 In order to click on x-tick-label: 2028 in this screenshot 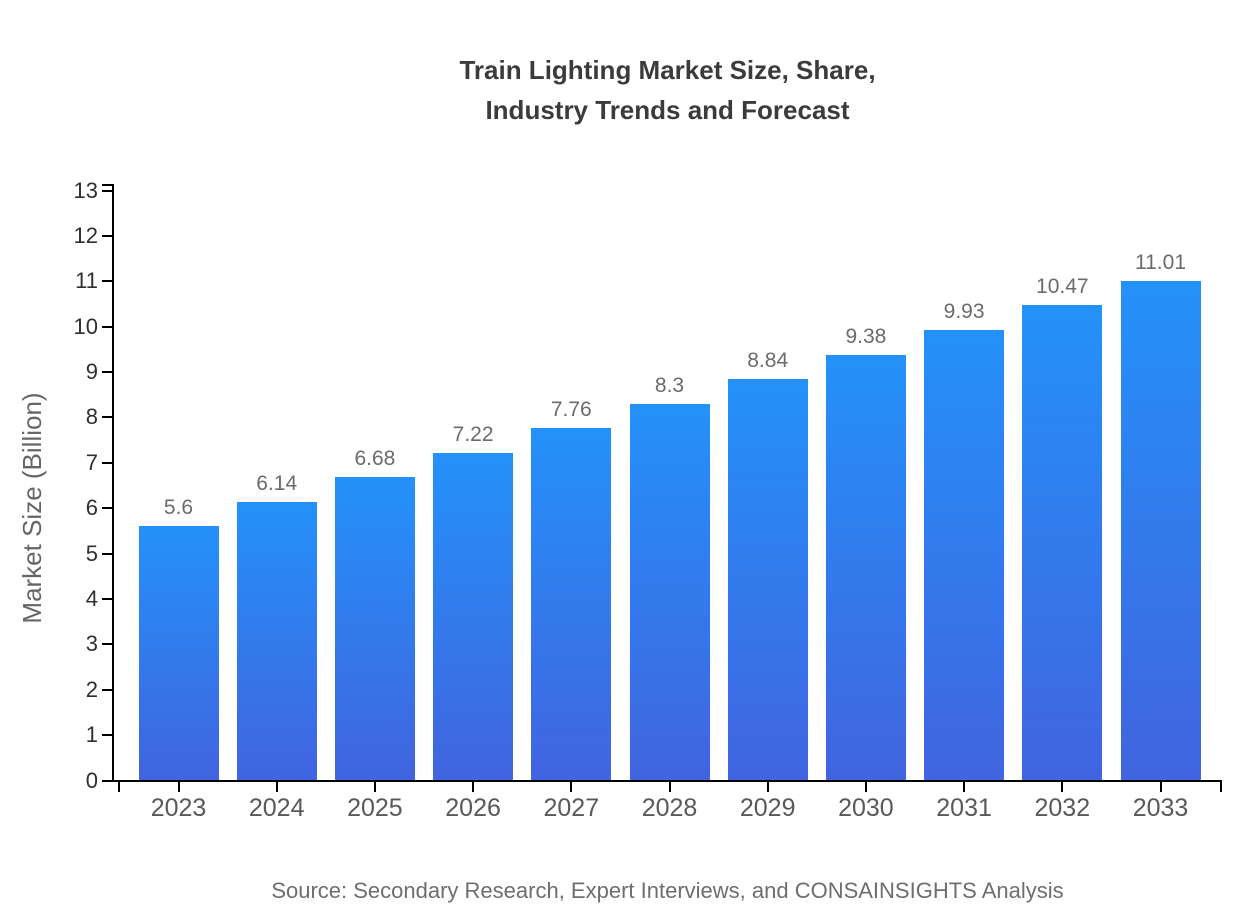, I will do `click(669, 808)`.